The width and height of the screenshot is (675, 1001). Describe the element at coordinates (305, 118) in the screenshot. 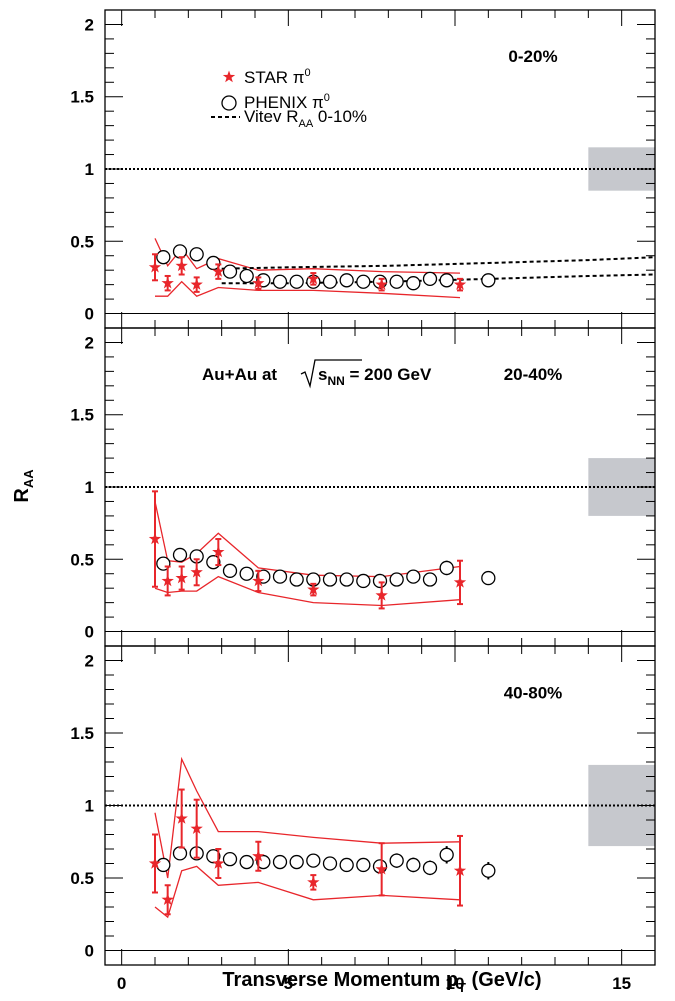

I see `legend-vitev-label: Vitev RAA 0-10%` at that location.